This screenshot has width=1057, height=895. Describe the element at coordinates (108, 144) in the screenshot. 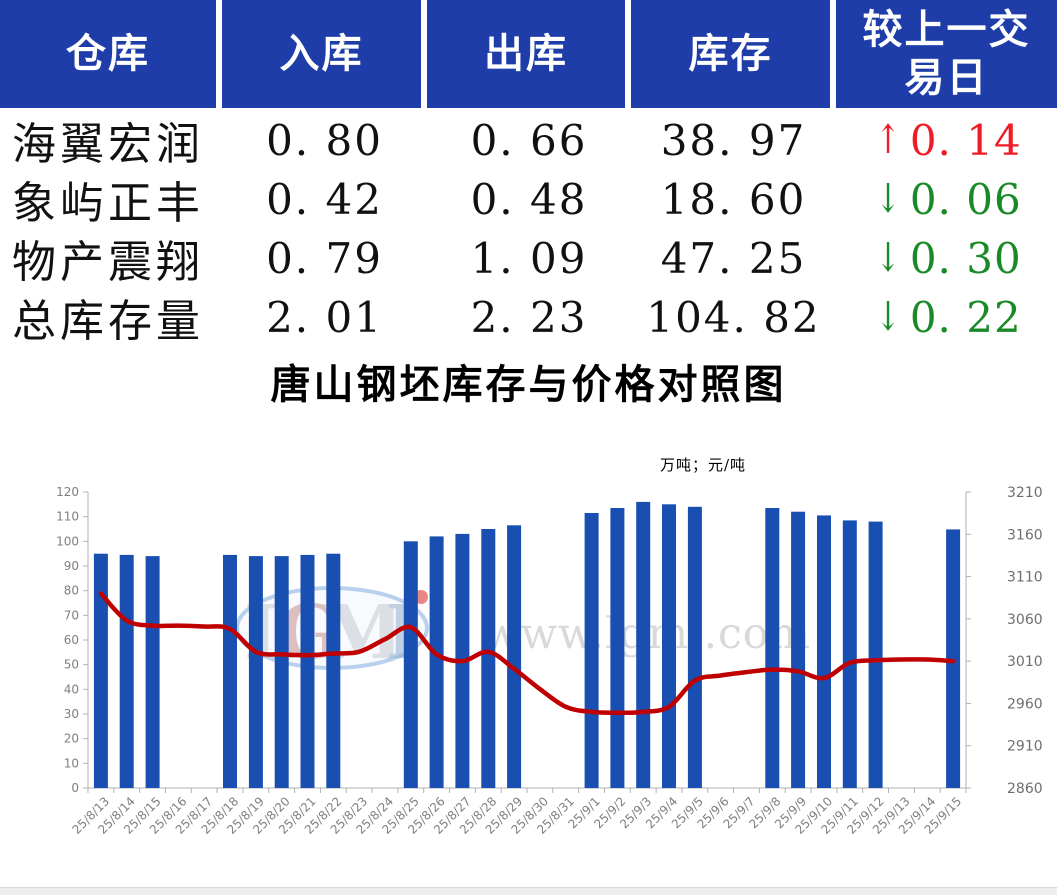

I see `warehouse-name: 海翼宏润` at that location.